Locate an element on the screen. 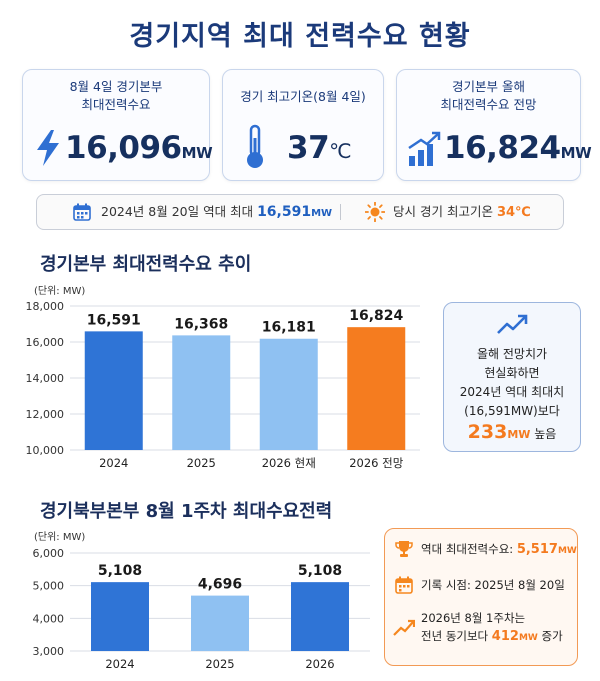  card-value-unit: ℃ is located at coordinates (340, 151).